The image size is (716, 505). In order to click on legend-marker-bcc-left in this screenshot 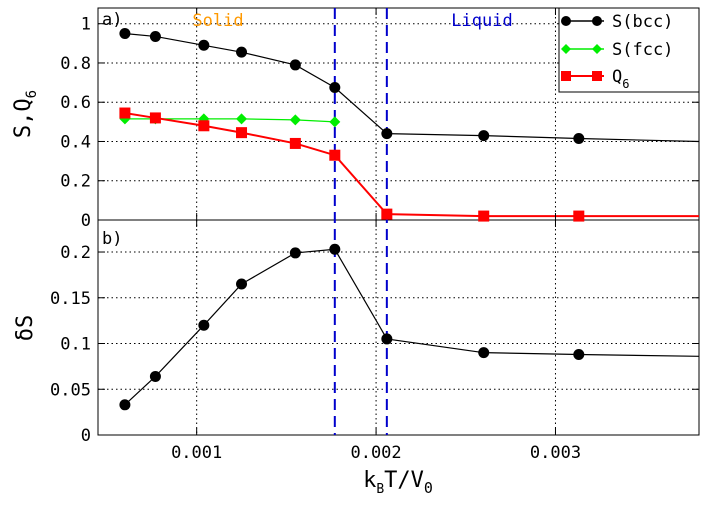, I will do `click(566, 21)`.